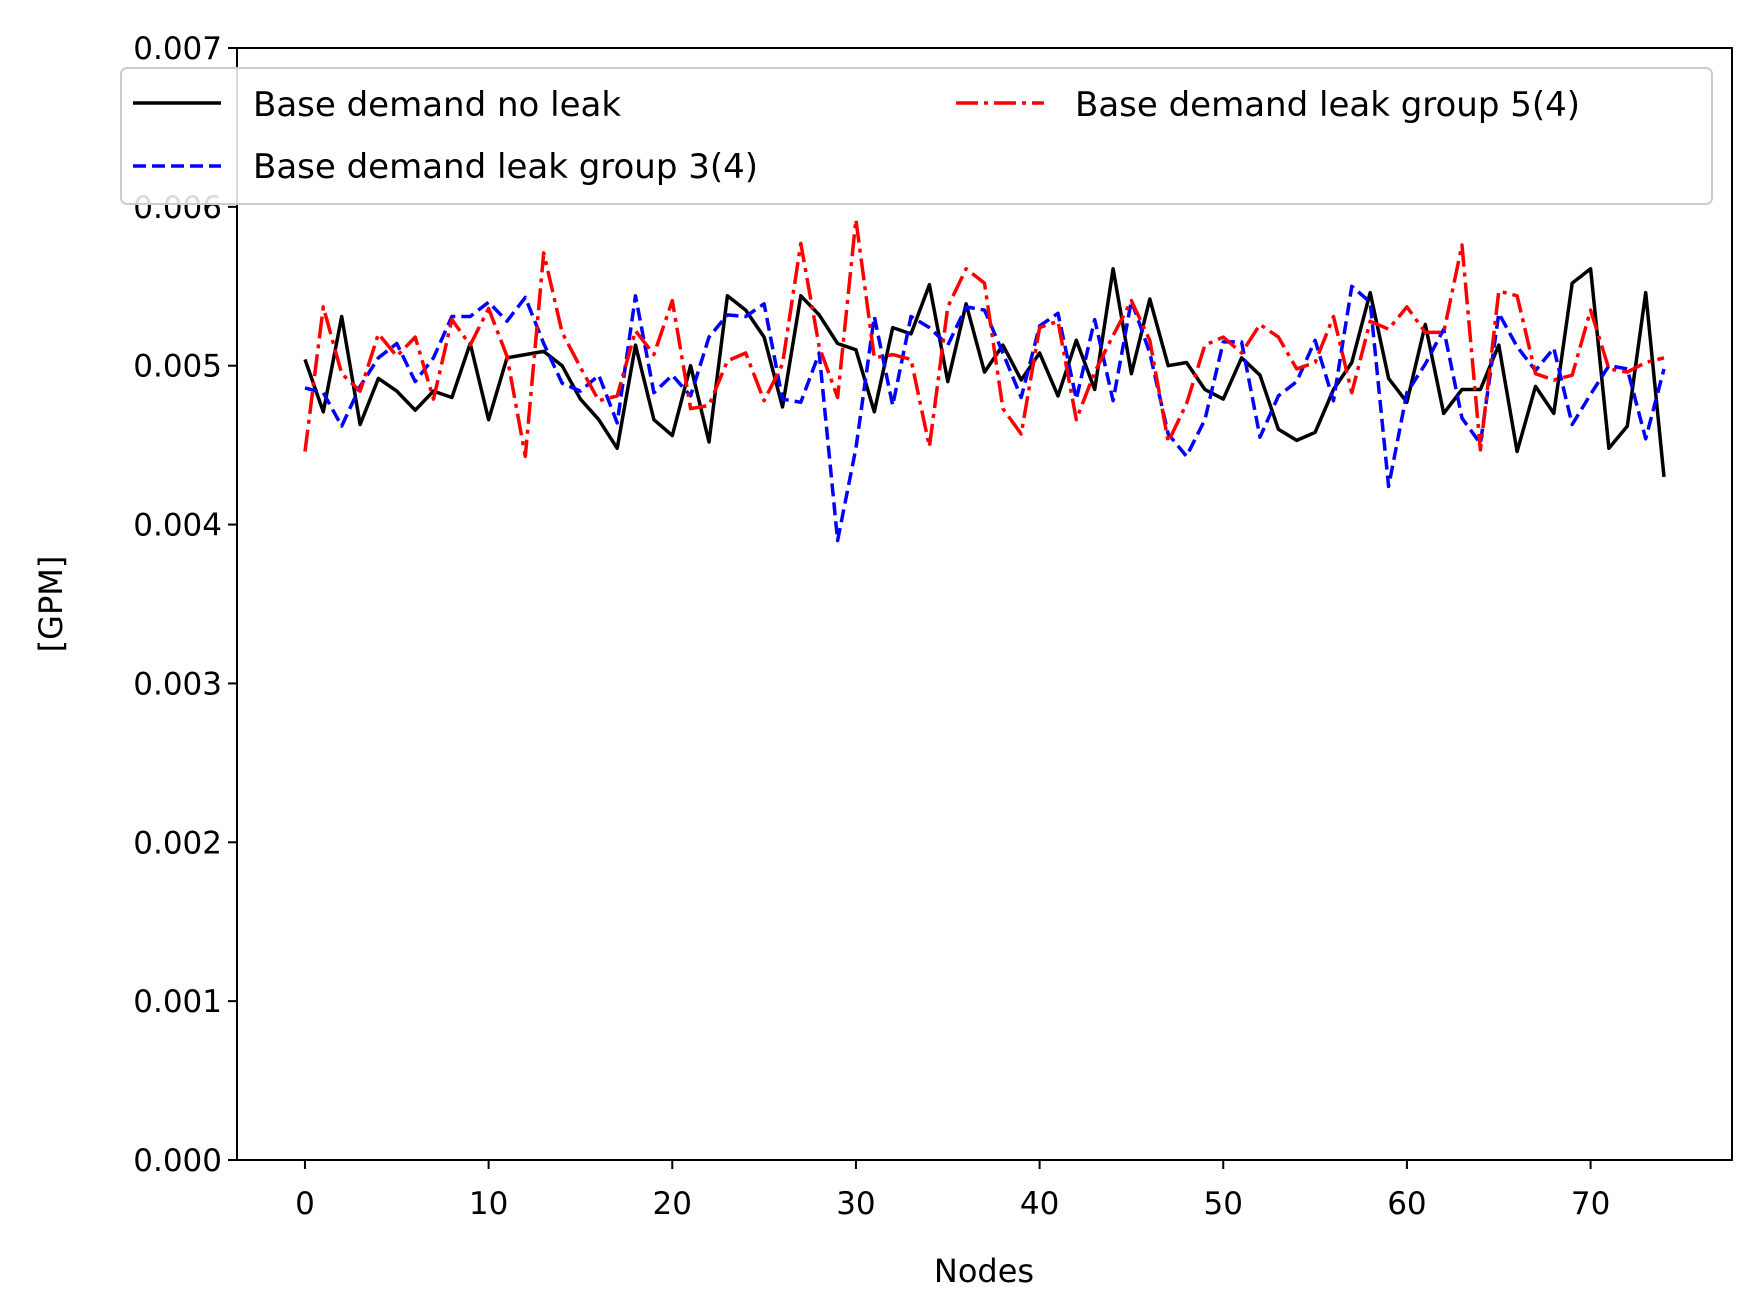 Image resolution: width=1755 pixels, height=1315 pixels. Describe the element at coordinates (984, 1271) in the screenshot. I see `x-axis-label: Nodes` at that location.